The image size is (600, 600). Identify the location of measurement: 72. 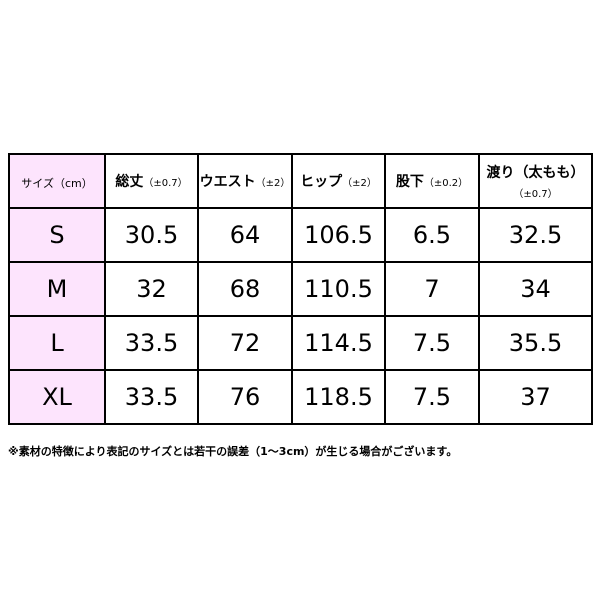
(245, 343).